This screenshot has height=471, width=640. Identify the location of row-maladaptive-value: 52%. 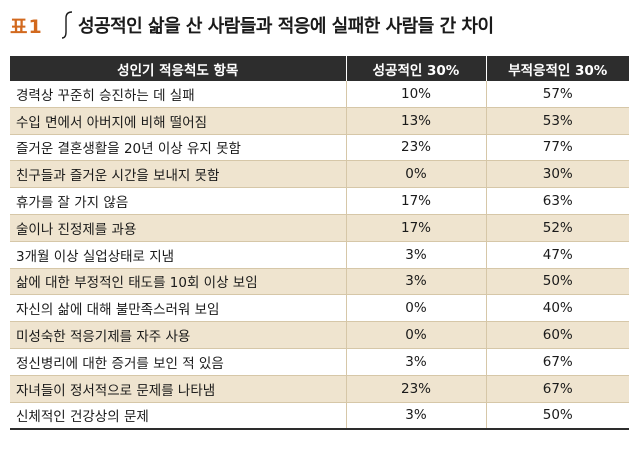
(557, 228).